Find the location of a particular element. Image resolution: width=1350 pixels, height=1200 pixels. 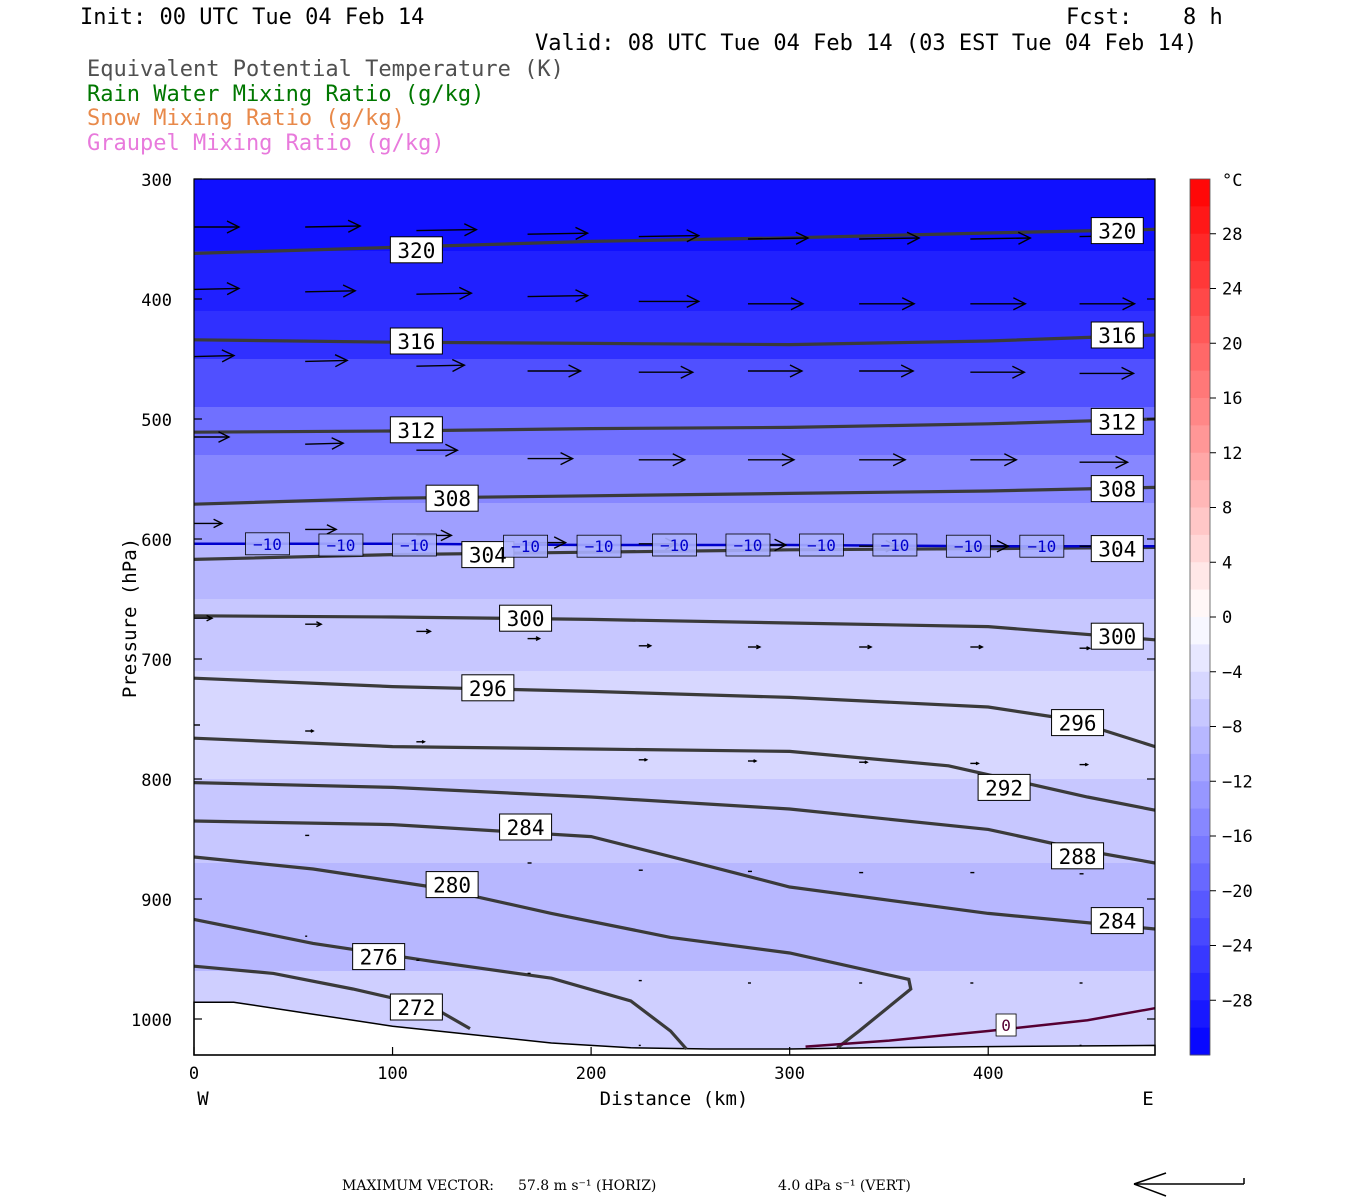

forecast-hour: 8 h is located at coordinates (1203, 17).